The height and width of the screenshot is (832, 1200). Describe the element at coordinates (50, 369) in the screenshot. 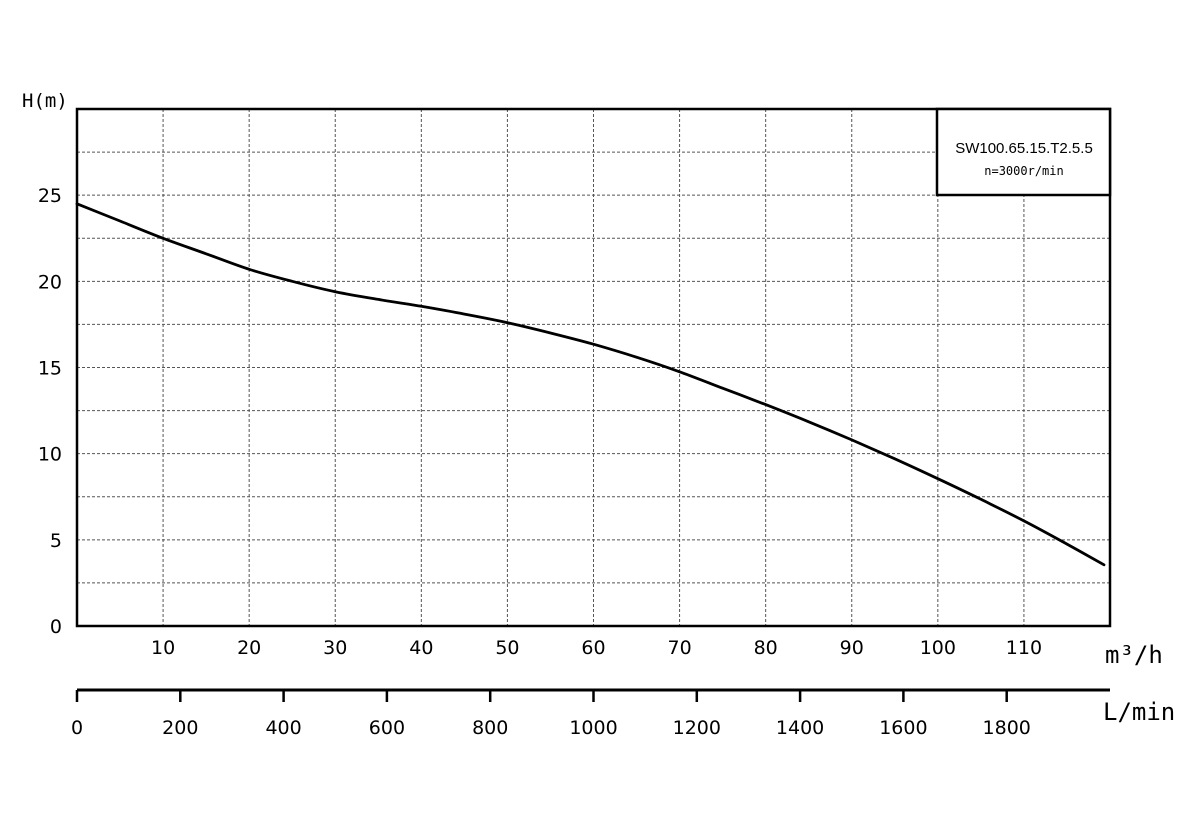

I see `y-tick-label: 15` at that location.